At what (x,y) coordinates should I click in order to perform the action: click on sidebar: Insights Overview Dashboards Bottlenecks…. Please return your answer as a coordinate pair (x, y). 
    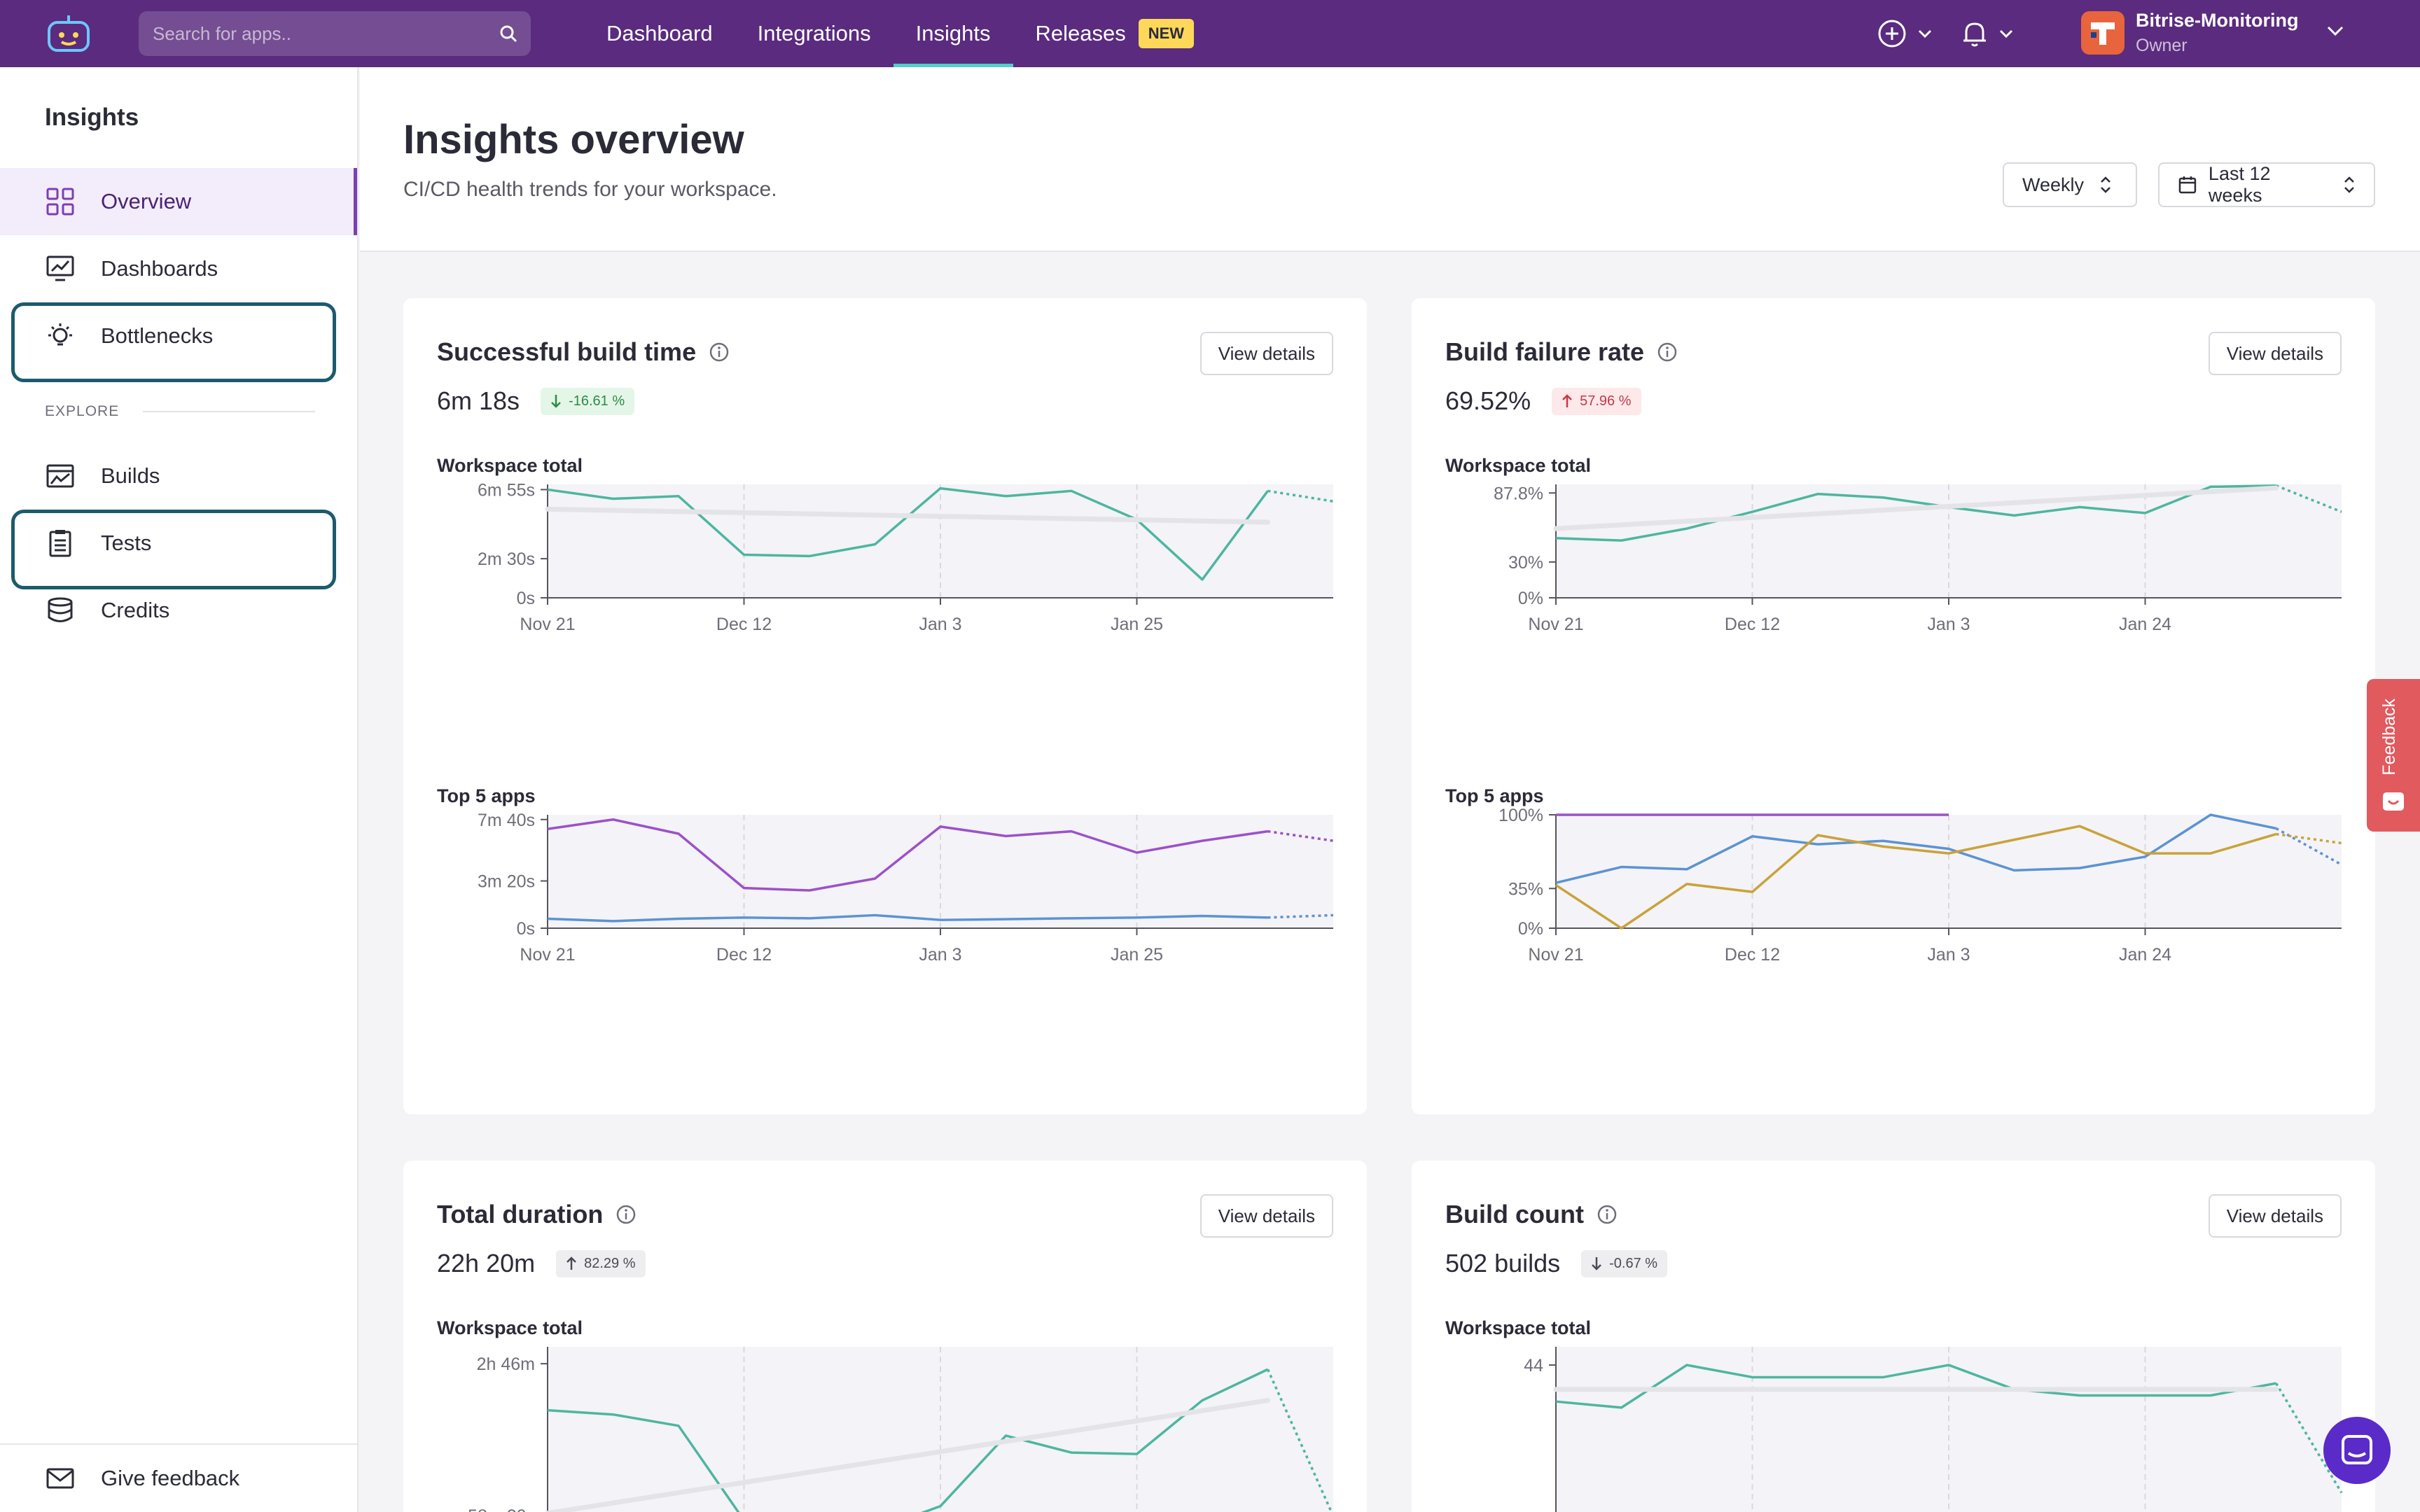
    Looking at the image, I should click on (180, 789).